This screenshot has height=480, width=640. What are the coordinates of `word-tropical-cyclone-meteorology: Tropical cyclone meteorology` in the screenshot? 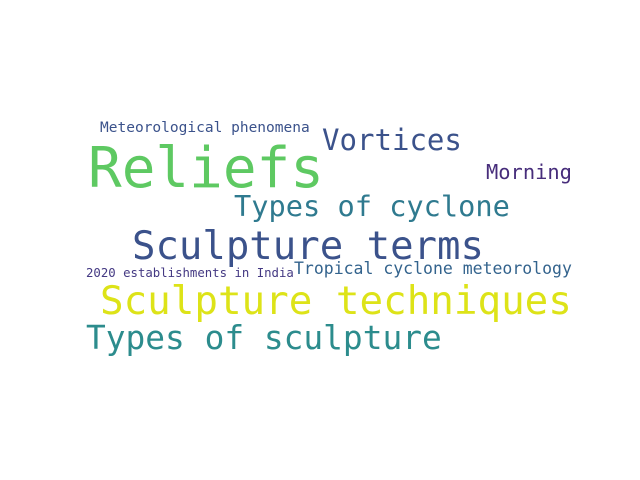 It's located at (433, 268).